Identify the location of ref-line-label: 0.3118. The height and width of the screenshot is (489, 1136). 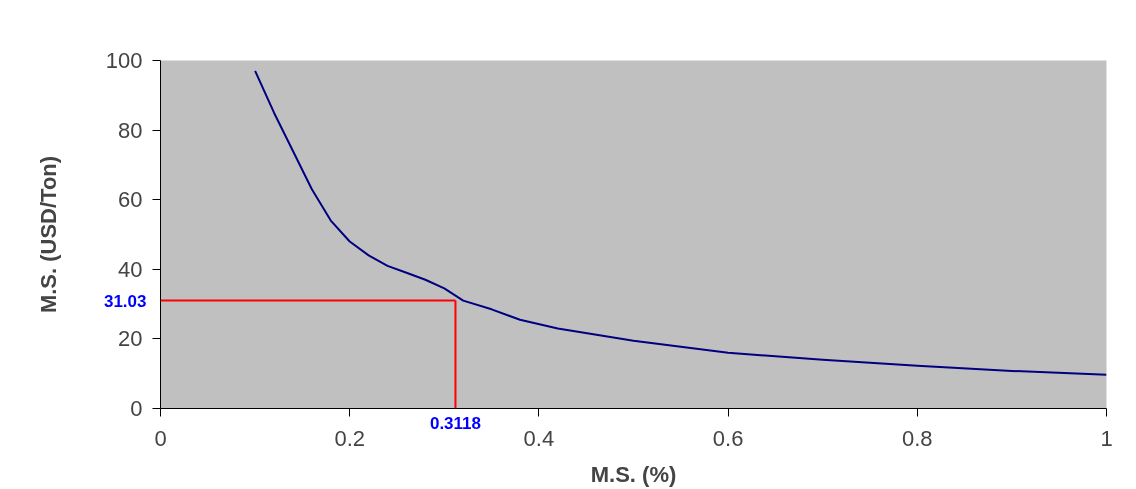
(455, 423).